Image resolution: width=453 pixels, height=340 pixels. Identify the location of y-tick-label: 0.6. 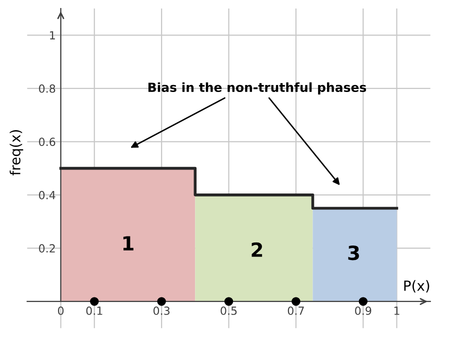
(47, 142).